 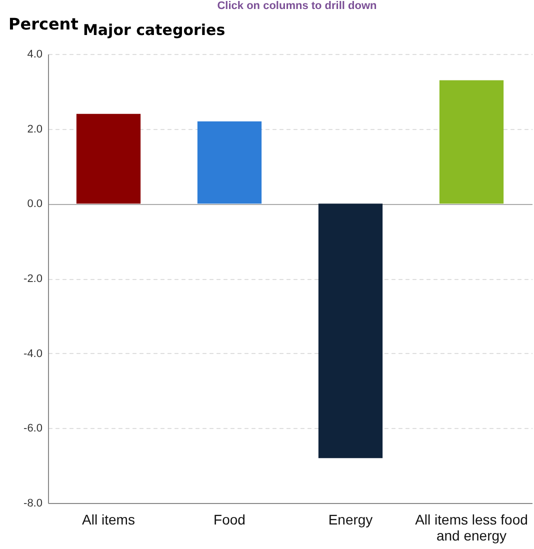 What do you see at coordinates (33, 354) in the screenshot?
I see `y-tick-label: -4.0` at bounding box center [33, 354].